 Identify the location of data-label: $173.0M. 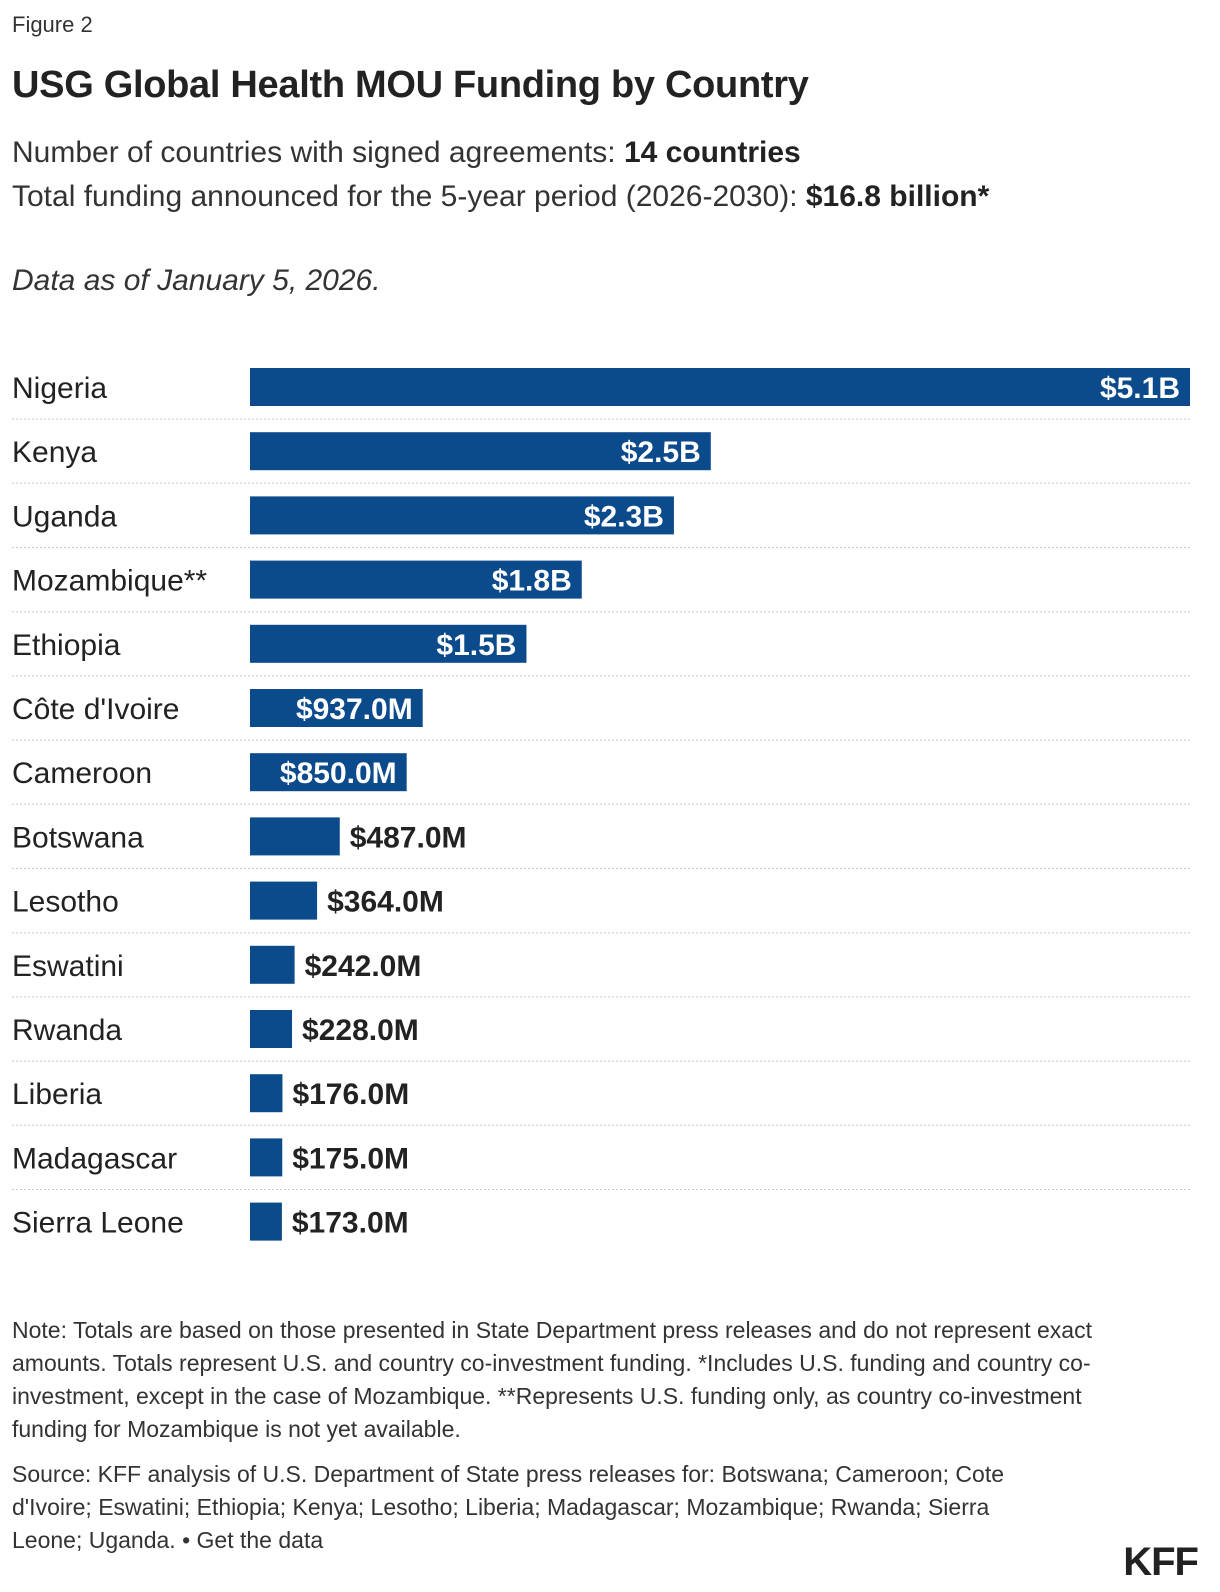
(350, 1223).